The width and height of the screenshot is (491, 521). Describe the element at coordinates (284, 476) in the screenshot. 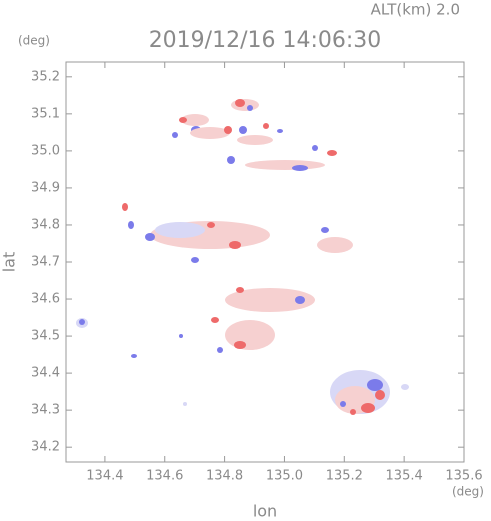

I see `x-tick-label: 135.0` at that location.